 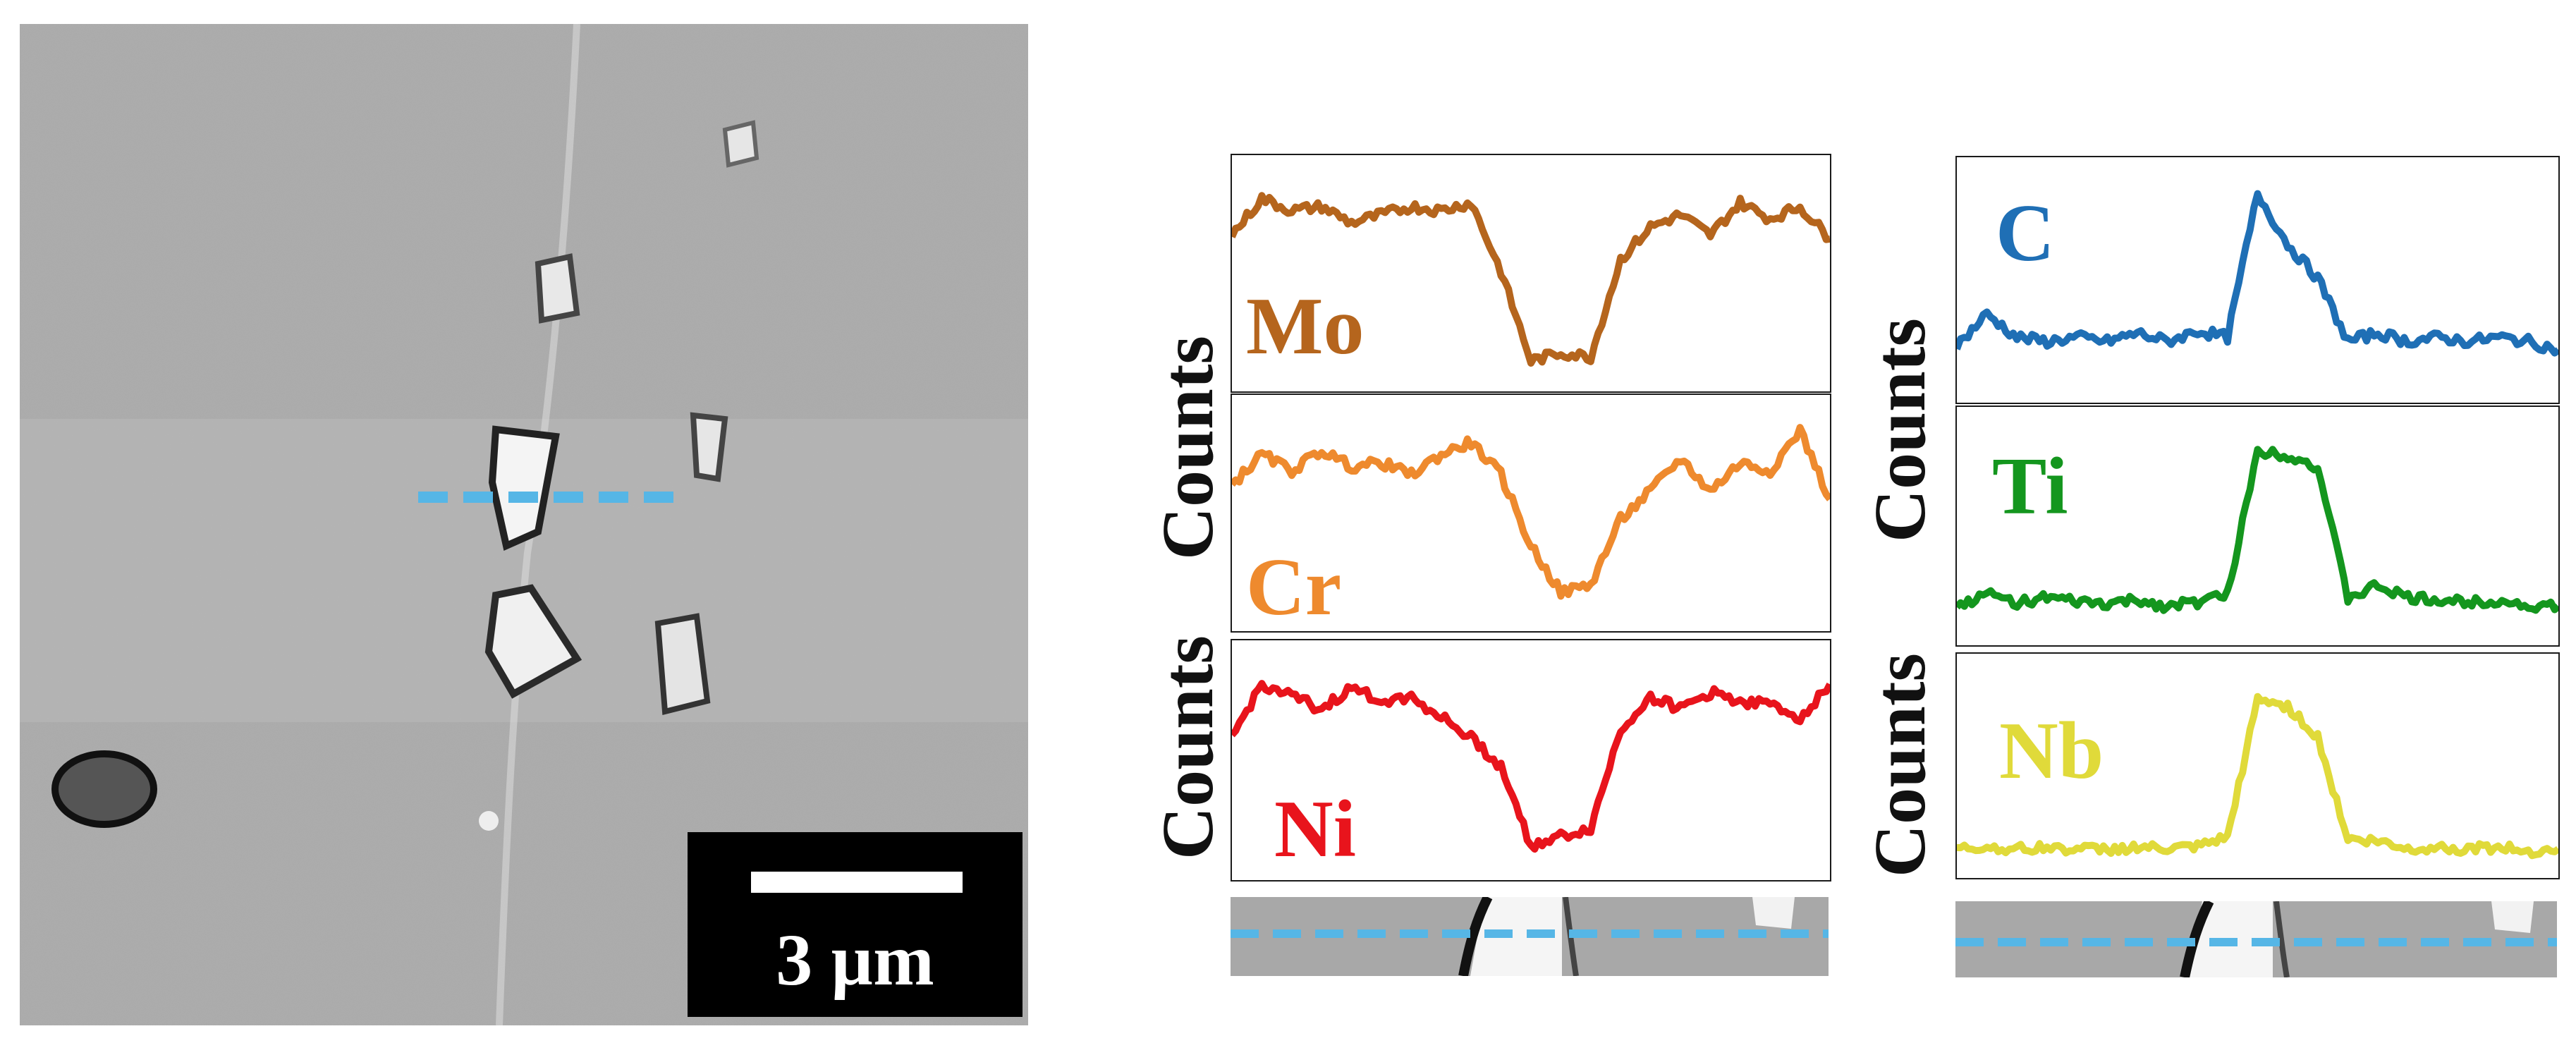 What do you see at coordinates (2257, 273) in the screenshot?
I see `c-trace` at bounding box center [2257, 273].